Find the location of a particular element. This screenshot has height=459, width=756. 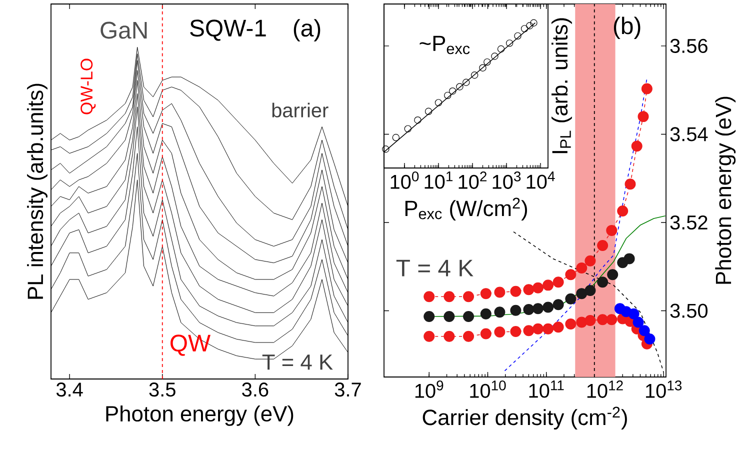

x-tick-label: 10$^{2}$ is located at coordinates (472, 180).